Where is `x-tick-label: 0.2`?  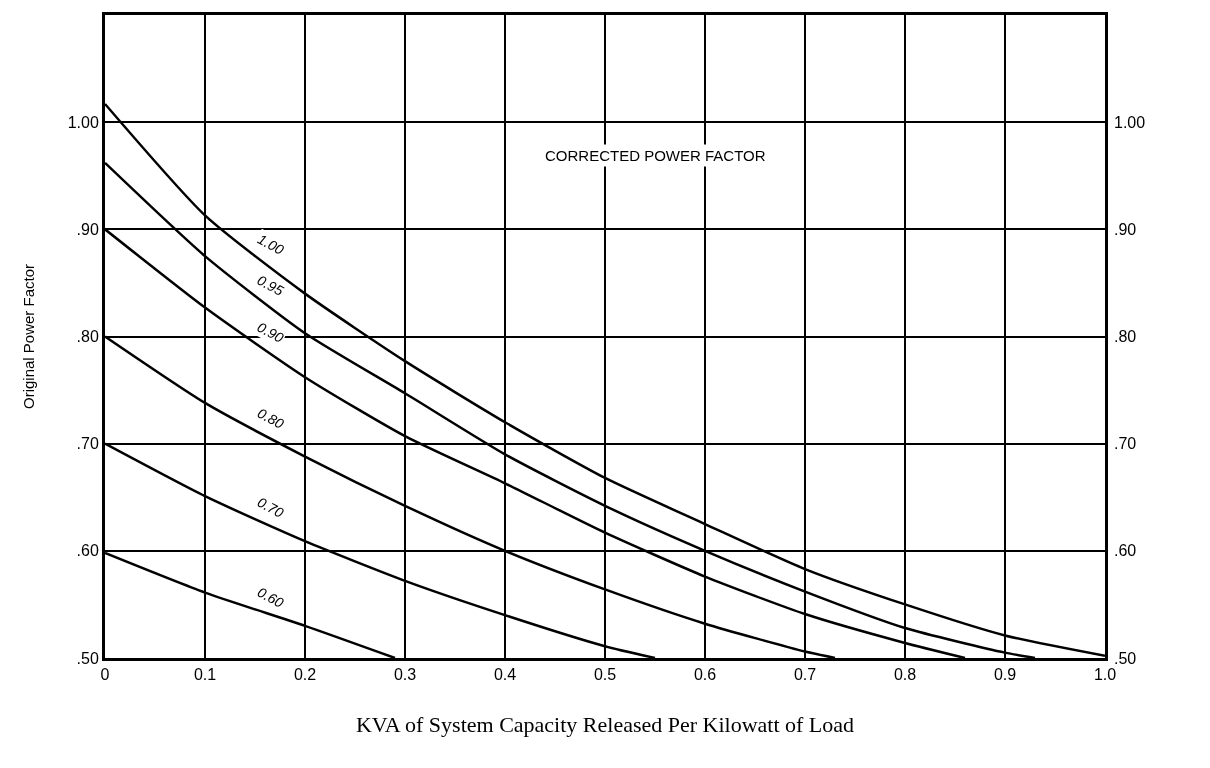 x-tick-label: 0.2 is located at coordinates (305, 675).